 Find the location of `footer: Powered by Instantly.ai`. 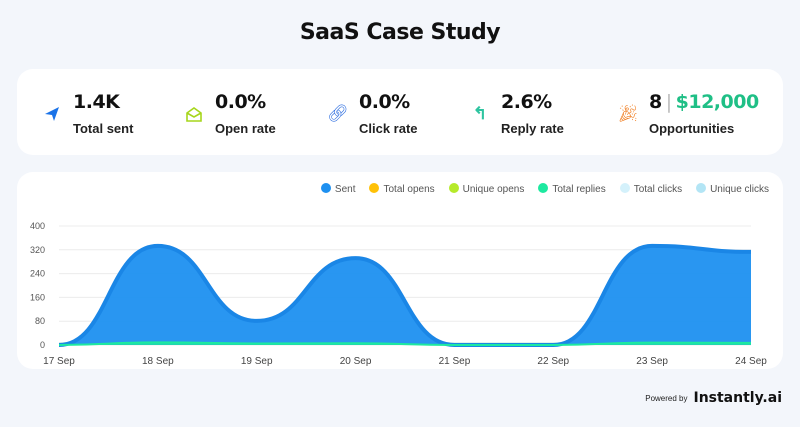

footer: Powered by Instantly.ai is located at coordinates (713, 398).